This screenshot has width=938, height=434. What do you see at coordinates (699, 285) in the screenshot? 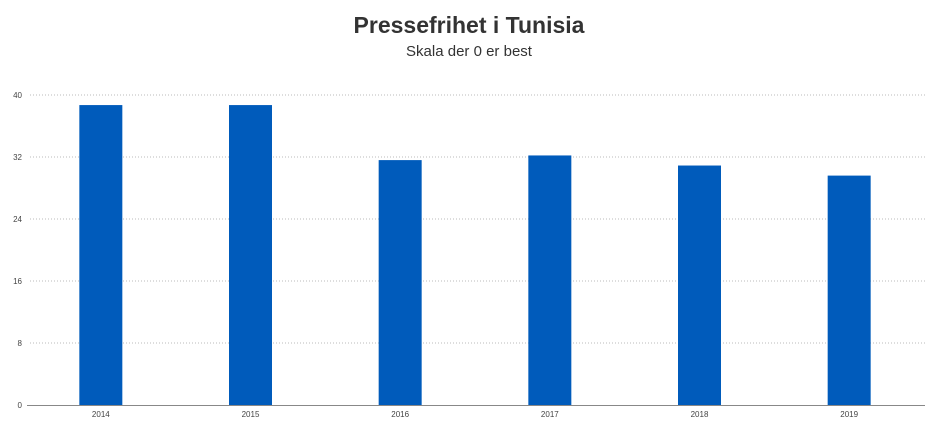
I see `bar-2018` at bounding box center [699, 285].